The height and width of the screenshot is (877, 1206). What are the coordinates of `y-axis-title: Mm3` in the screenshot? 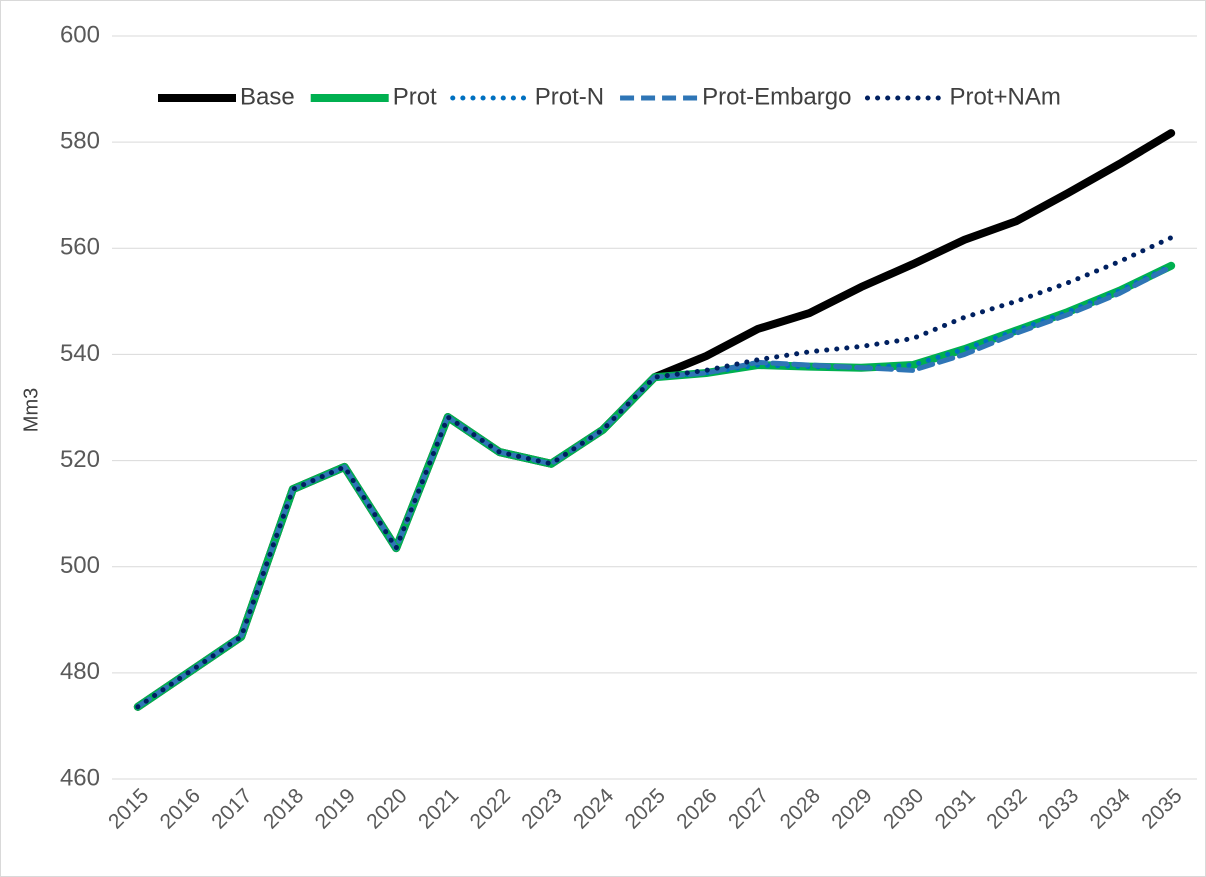 It's located at (31, 410).